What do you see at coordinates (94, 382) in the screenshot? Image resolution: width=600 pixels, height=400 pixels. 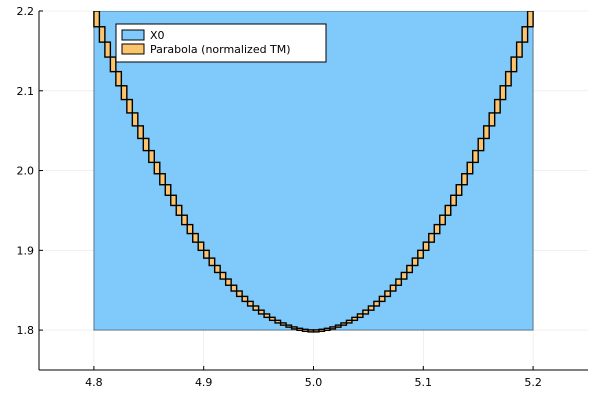 I see `x-tick-label: 4.8` at bounding box center [94, 382].